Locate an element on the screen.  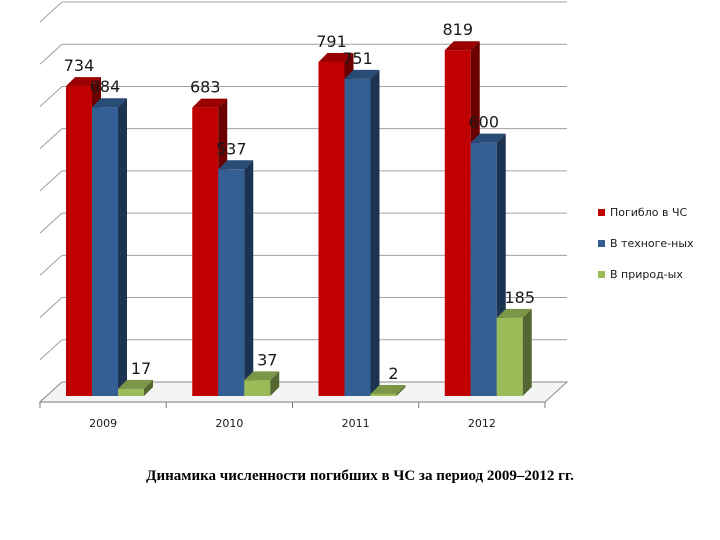
data-label-natural-2012: 185 is located at coordinates (519, 297).